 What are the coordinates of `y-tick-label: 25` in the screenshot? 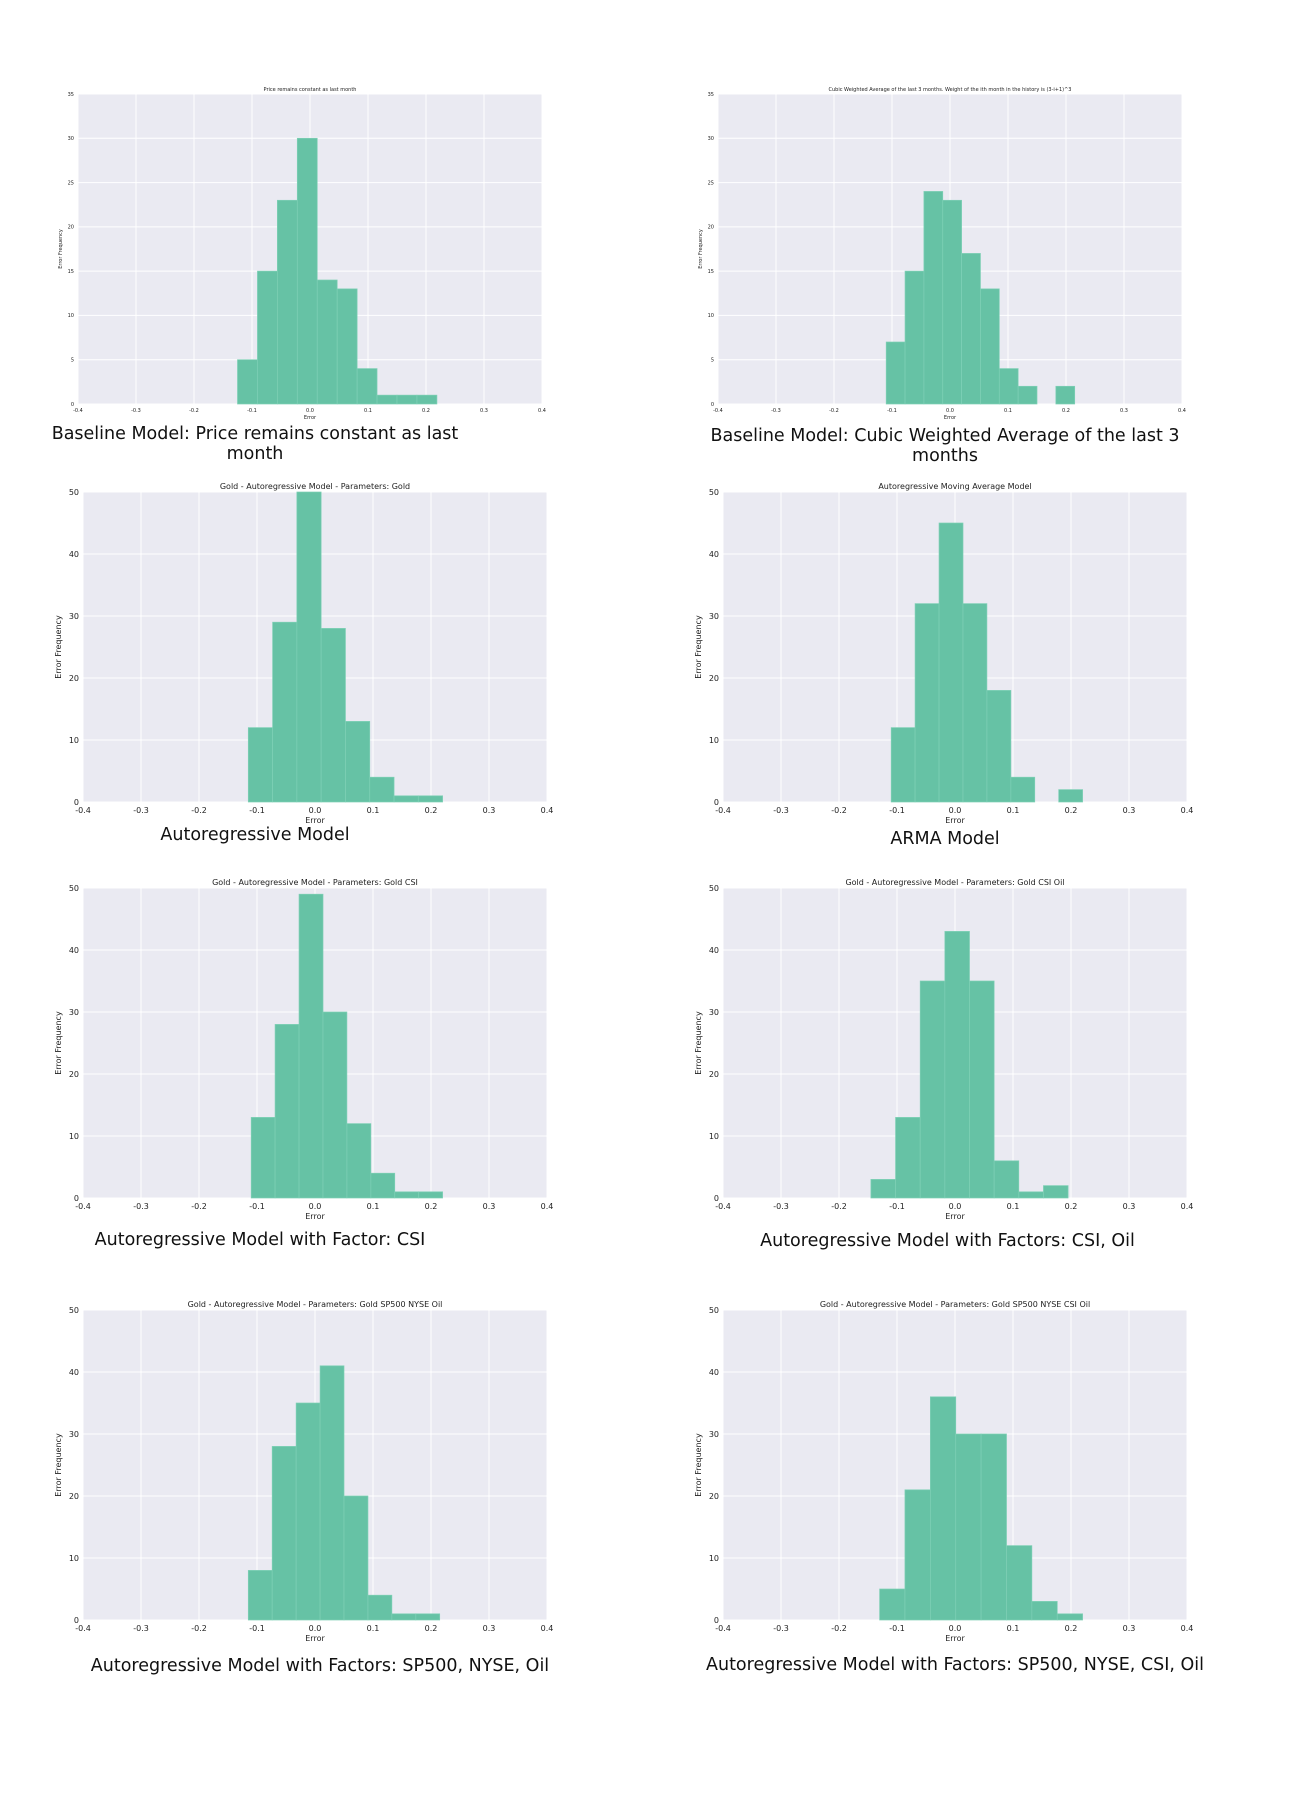 It's located at (71, 183).